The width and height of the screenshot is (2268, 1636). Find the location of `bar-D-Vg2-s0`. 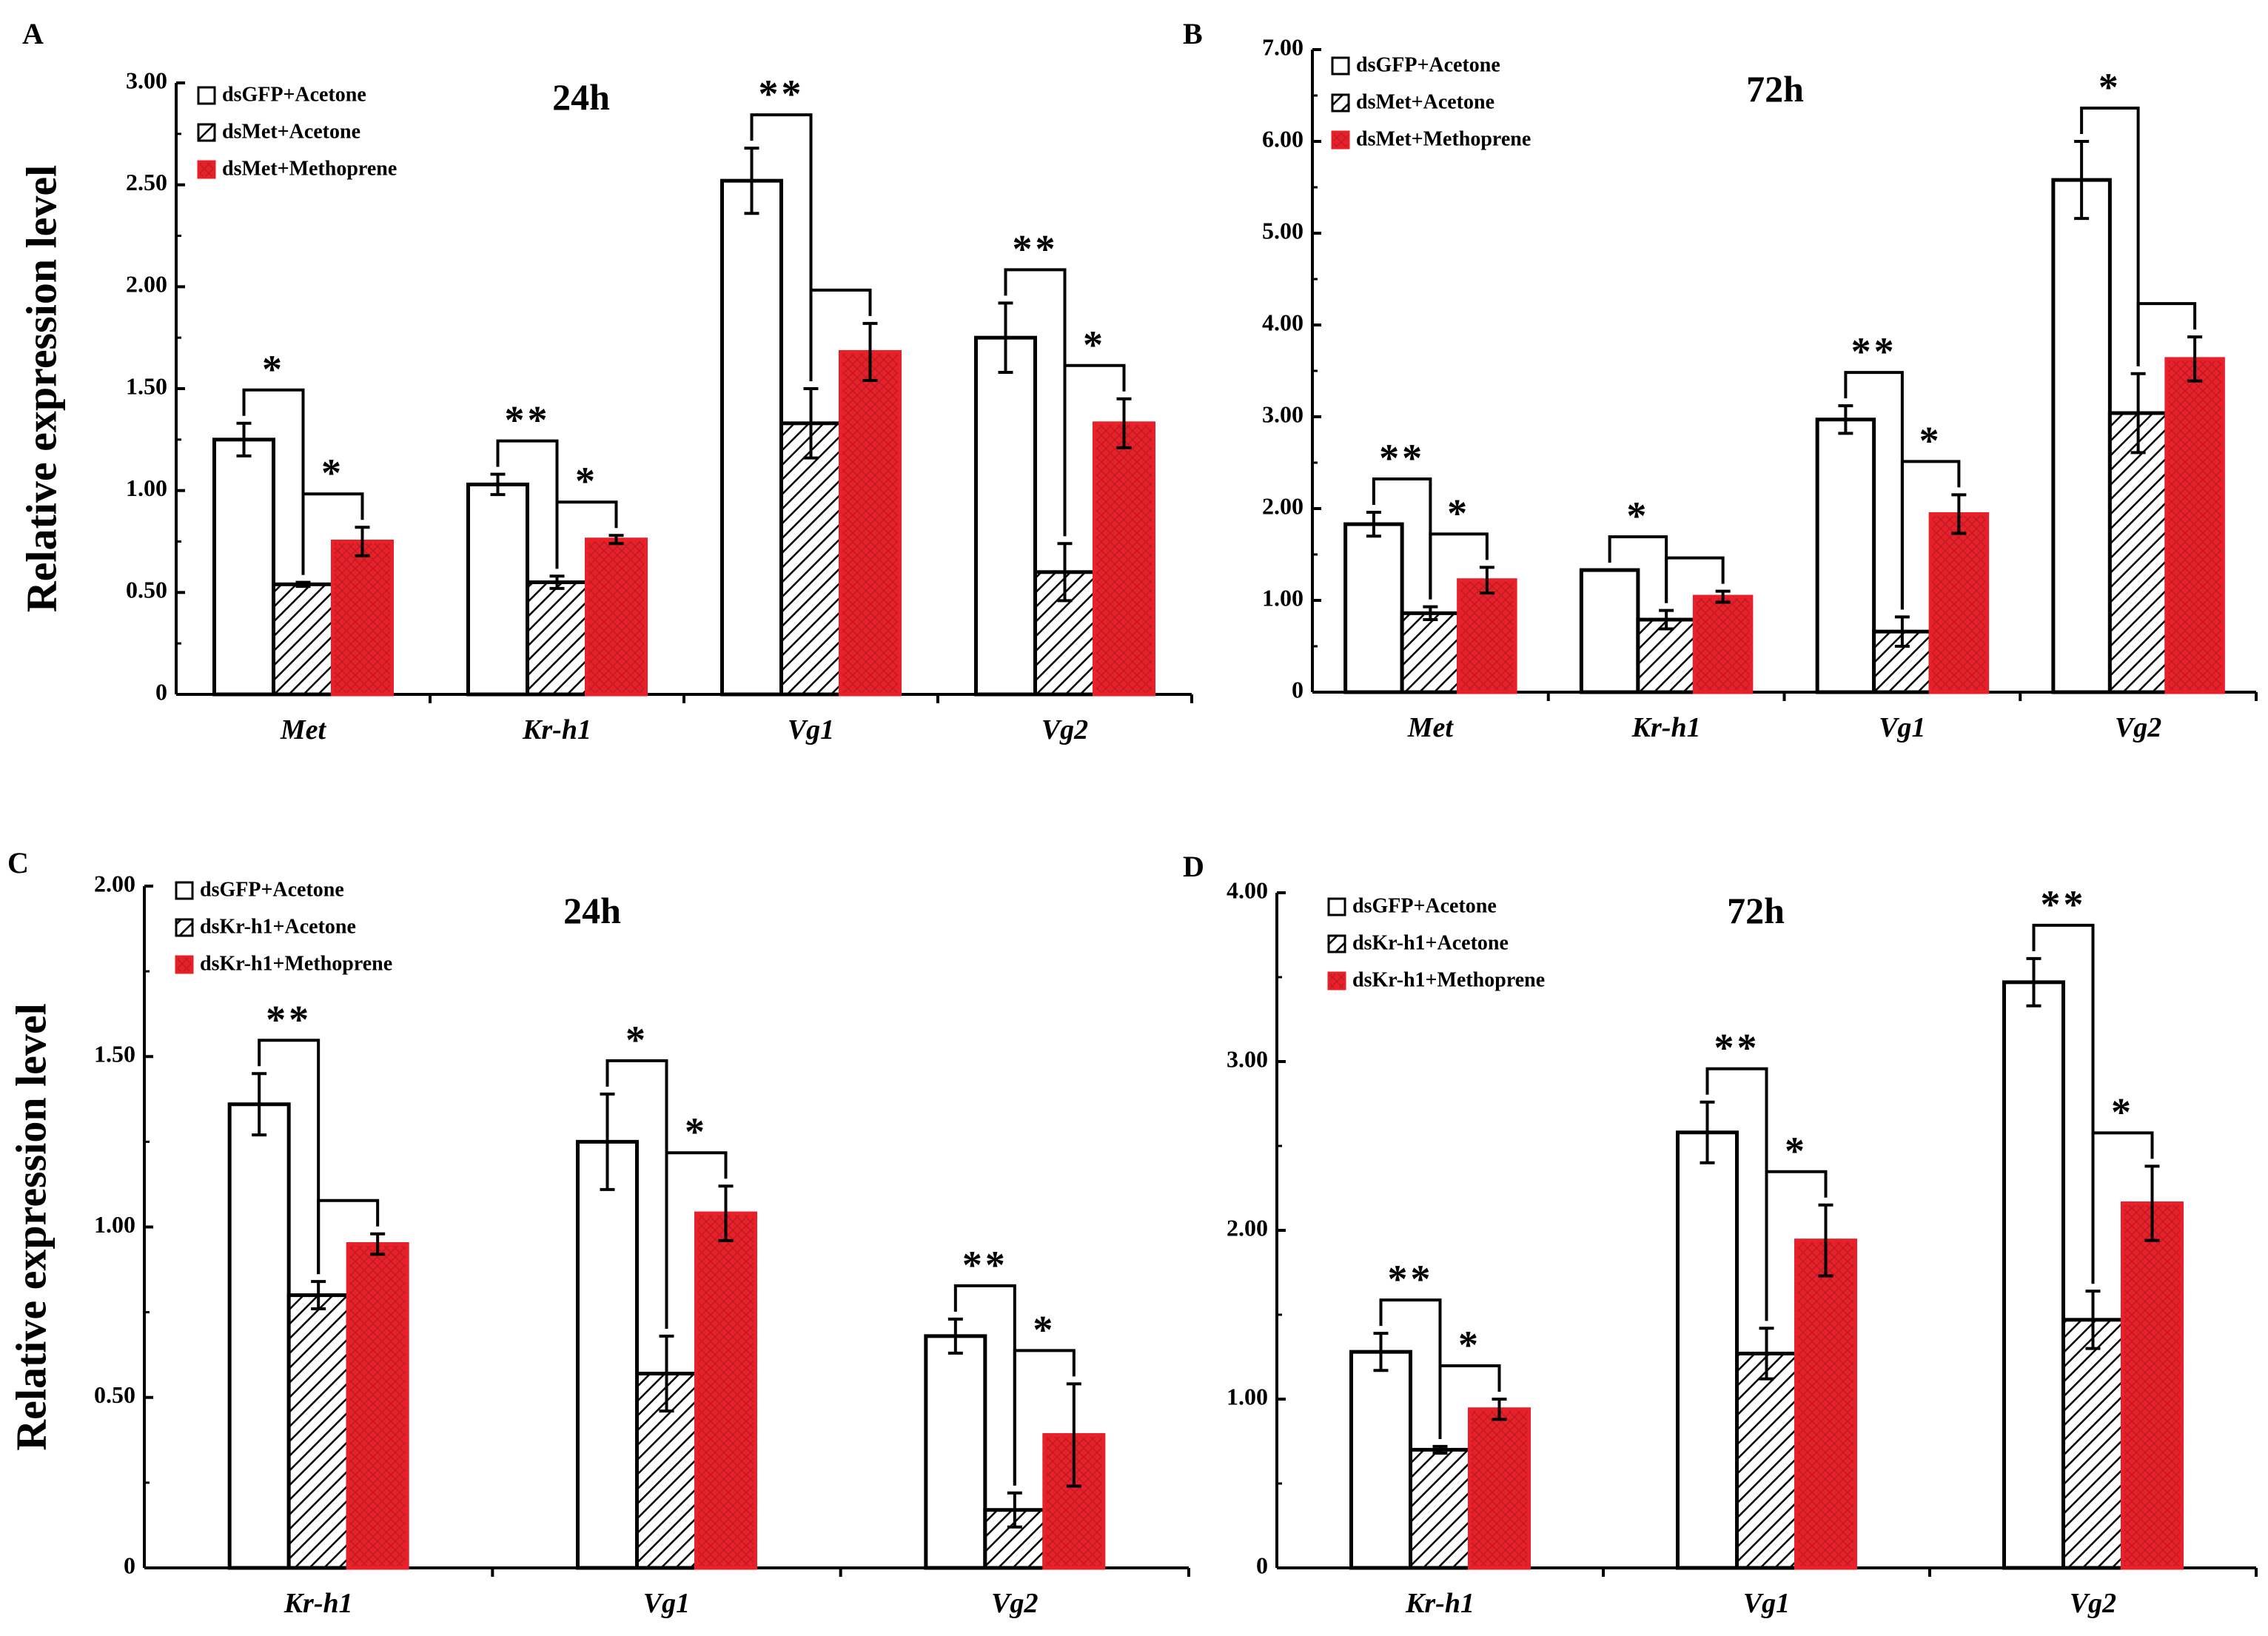

bar-D-Vg2-s0 is located at coordinates (2033, 1275).